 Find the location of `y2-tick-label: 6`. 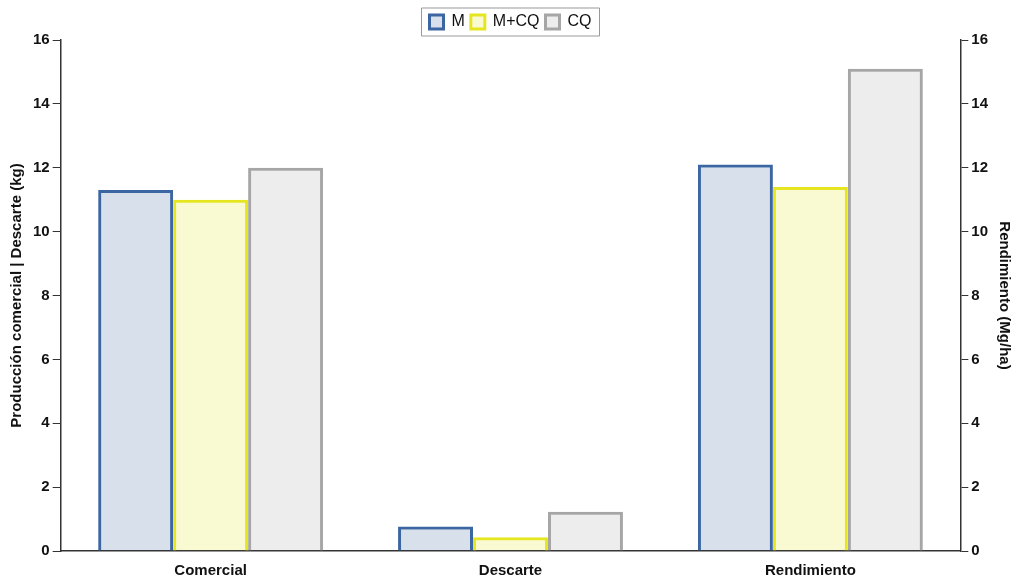

y2-tick-label: 6 is located at coordinates (975, 358).